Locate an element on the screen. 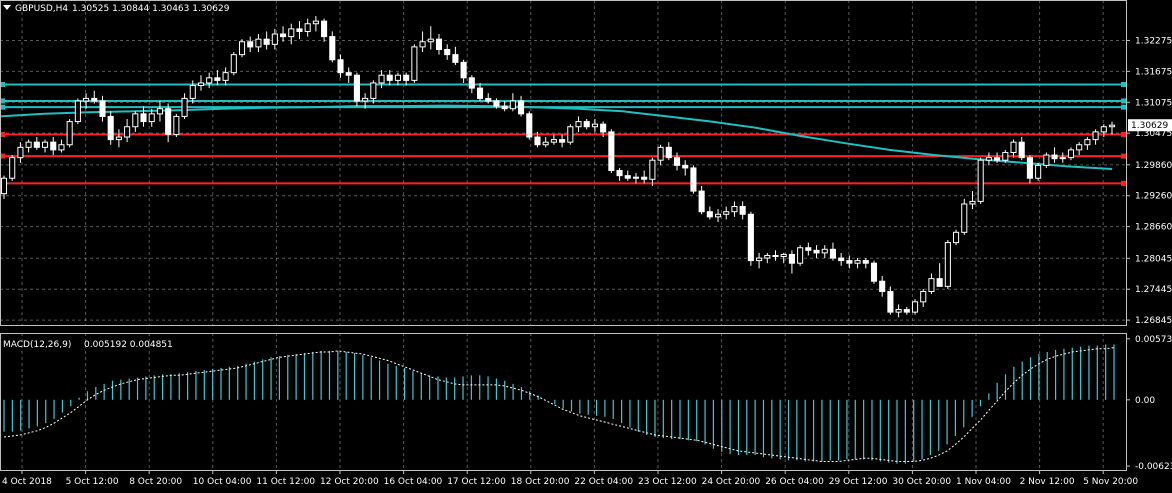  time-tick-label: 23 Oct 12:00 is located at coordinates (667, 482).